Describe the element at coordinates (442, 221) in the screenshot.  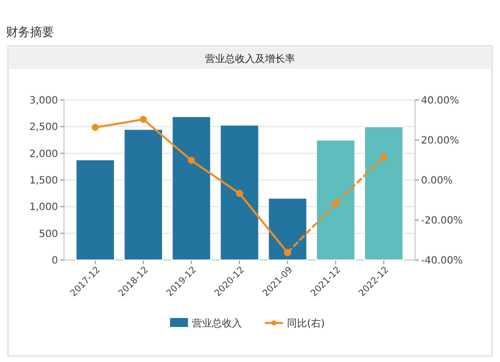
I see `y2-tick-label: -20.00%` at that location.